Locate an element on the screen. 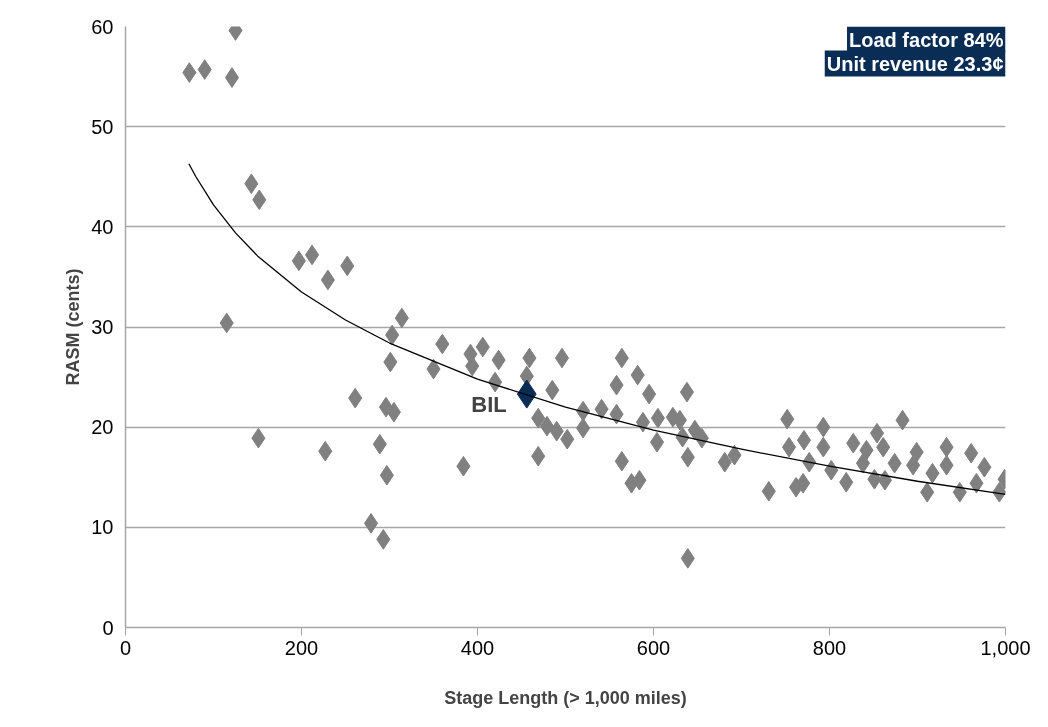 This screenshot has height=727, width=1048. x-tick-label: 0 is located at coordinates (125, 647).